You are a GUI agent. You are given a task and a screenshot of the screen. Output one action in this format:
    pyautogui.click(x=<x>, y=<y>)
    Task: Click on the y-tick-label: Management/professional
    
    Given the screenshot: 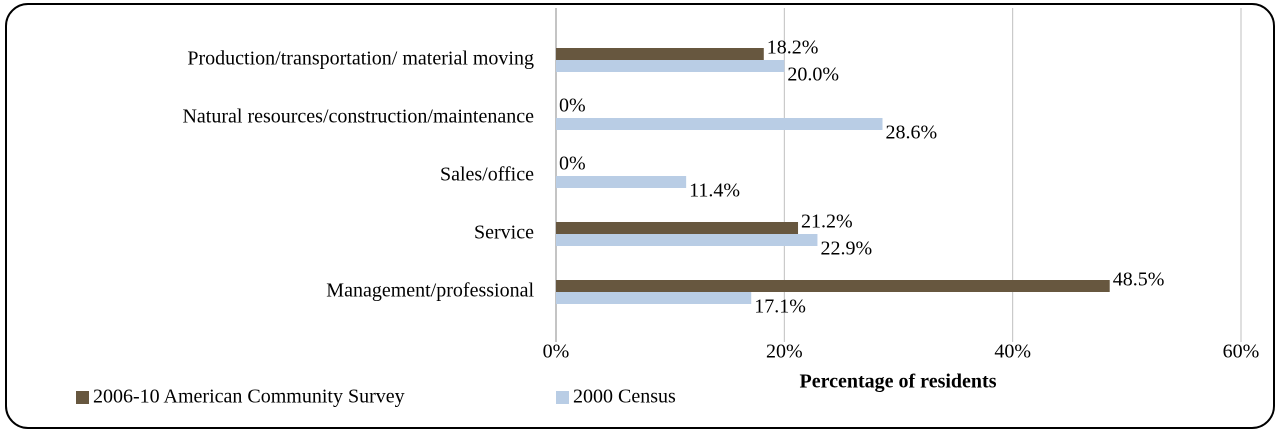 What is the action you would take?
    pyautogui.click(x=430, y=291)
    